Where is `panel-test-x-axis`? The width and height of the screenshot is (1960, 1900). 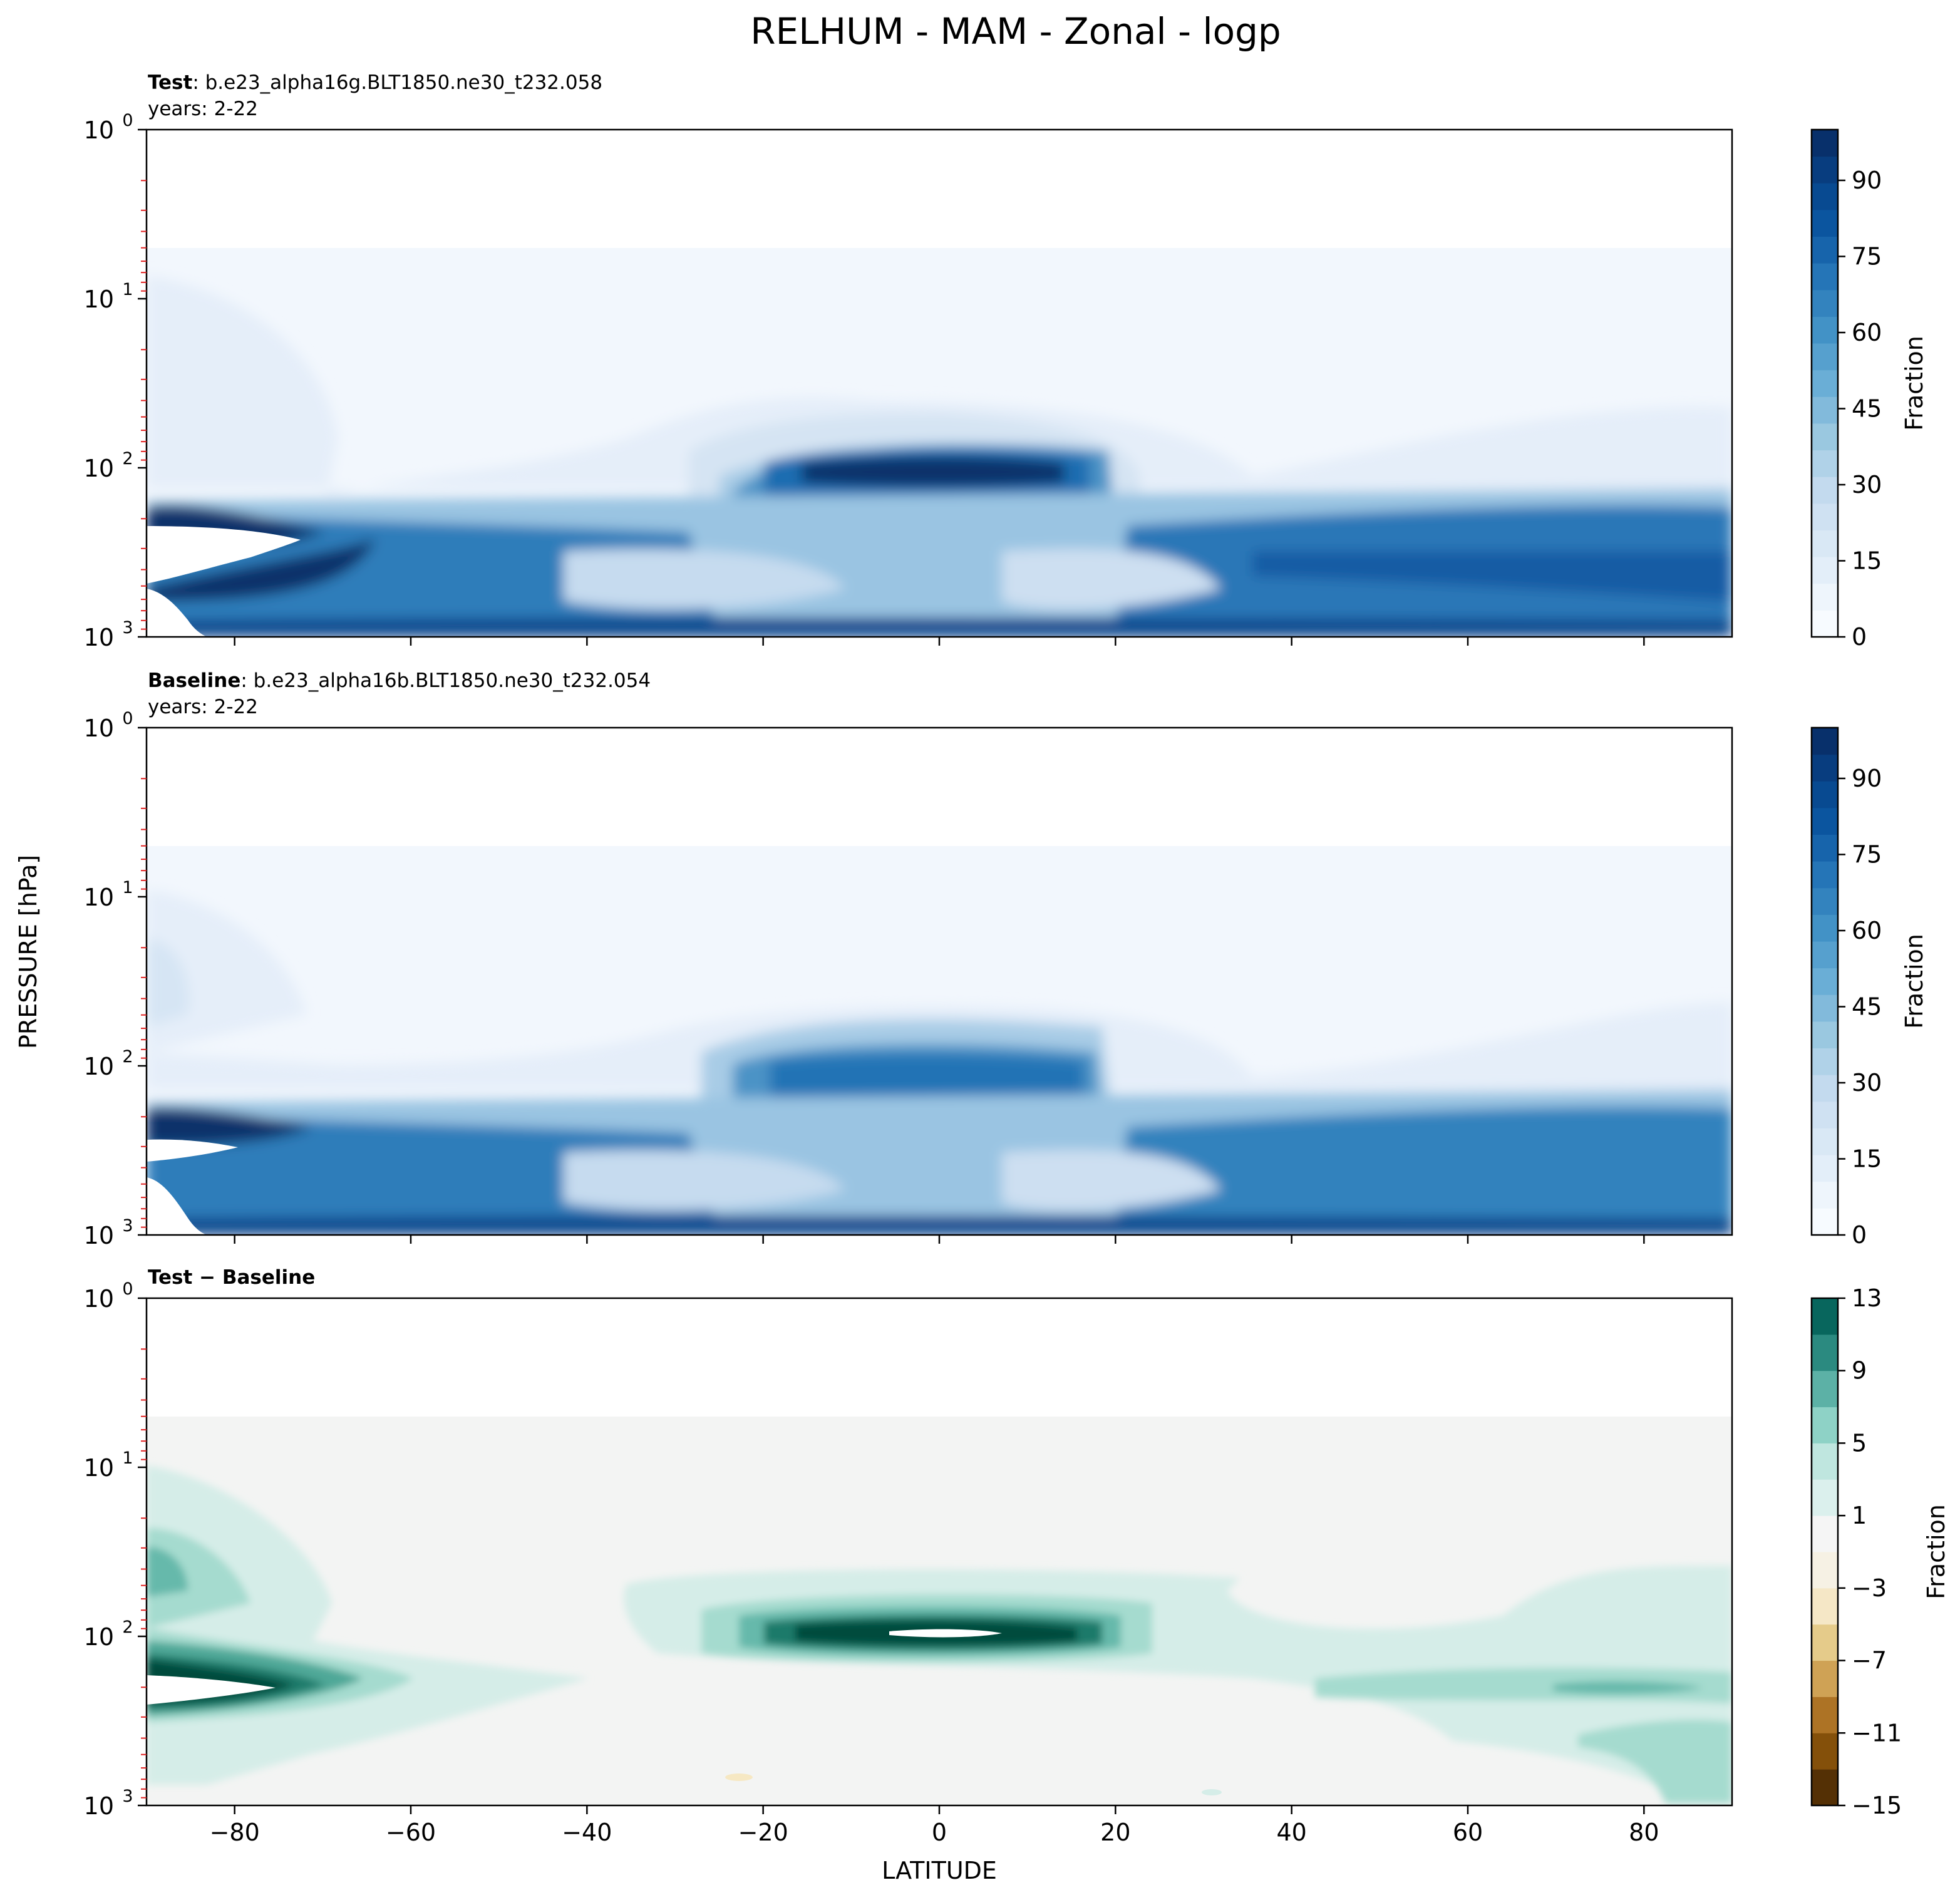
panel-test-x-axis is located at coordinates (939, 641).